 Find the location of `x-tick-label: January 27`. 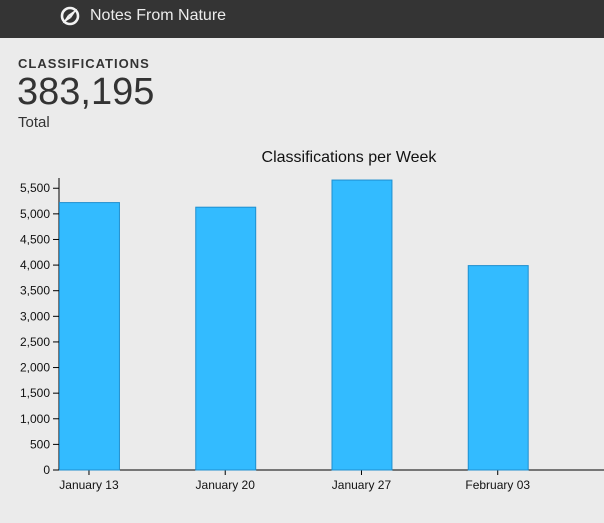

x-tick-label: January 27 is located at coordinates (362, 485).